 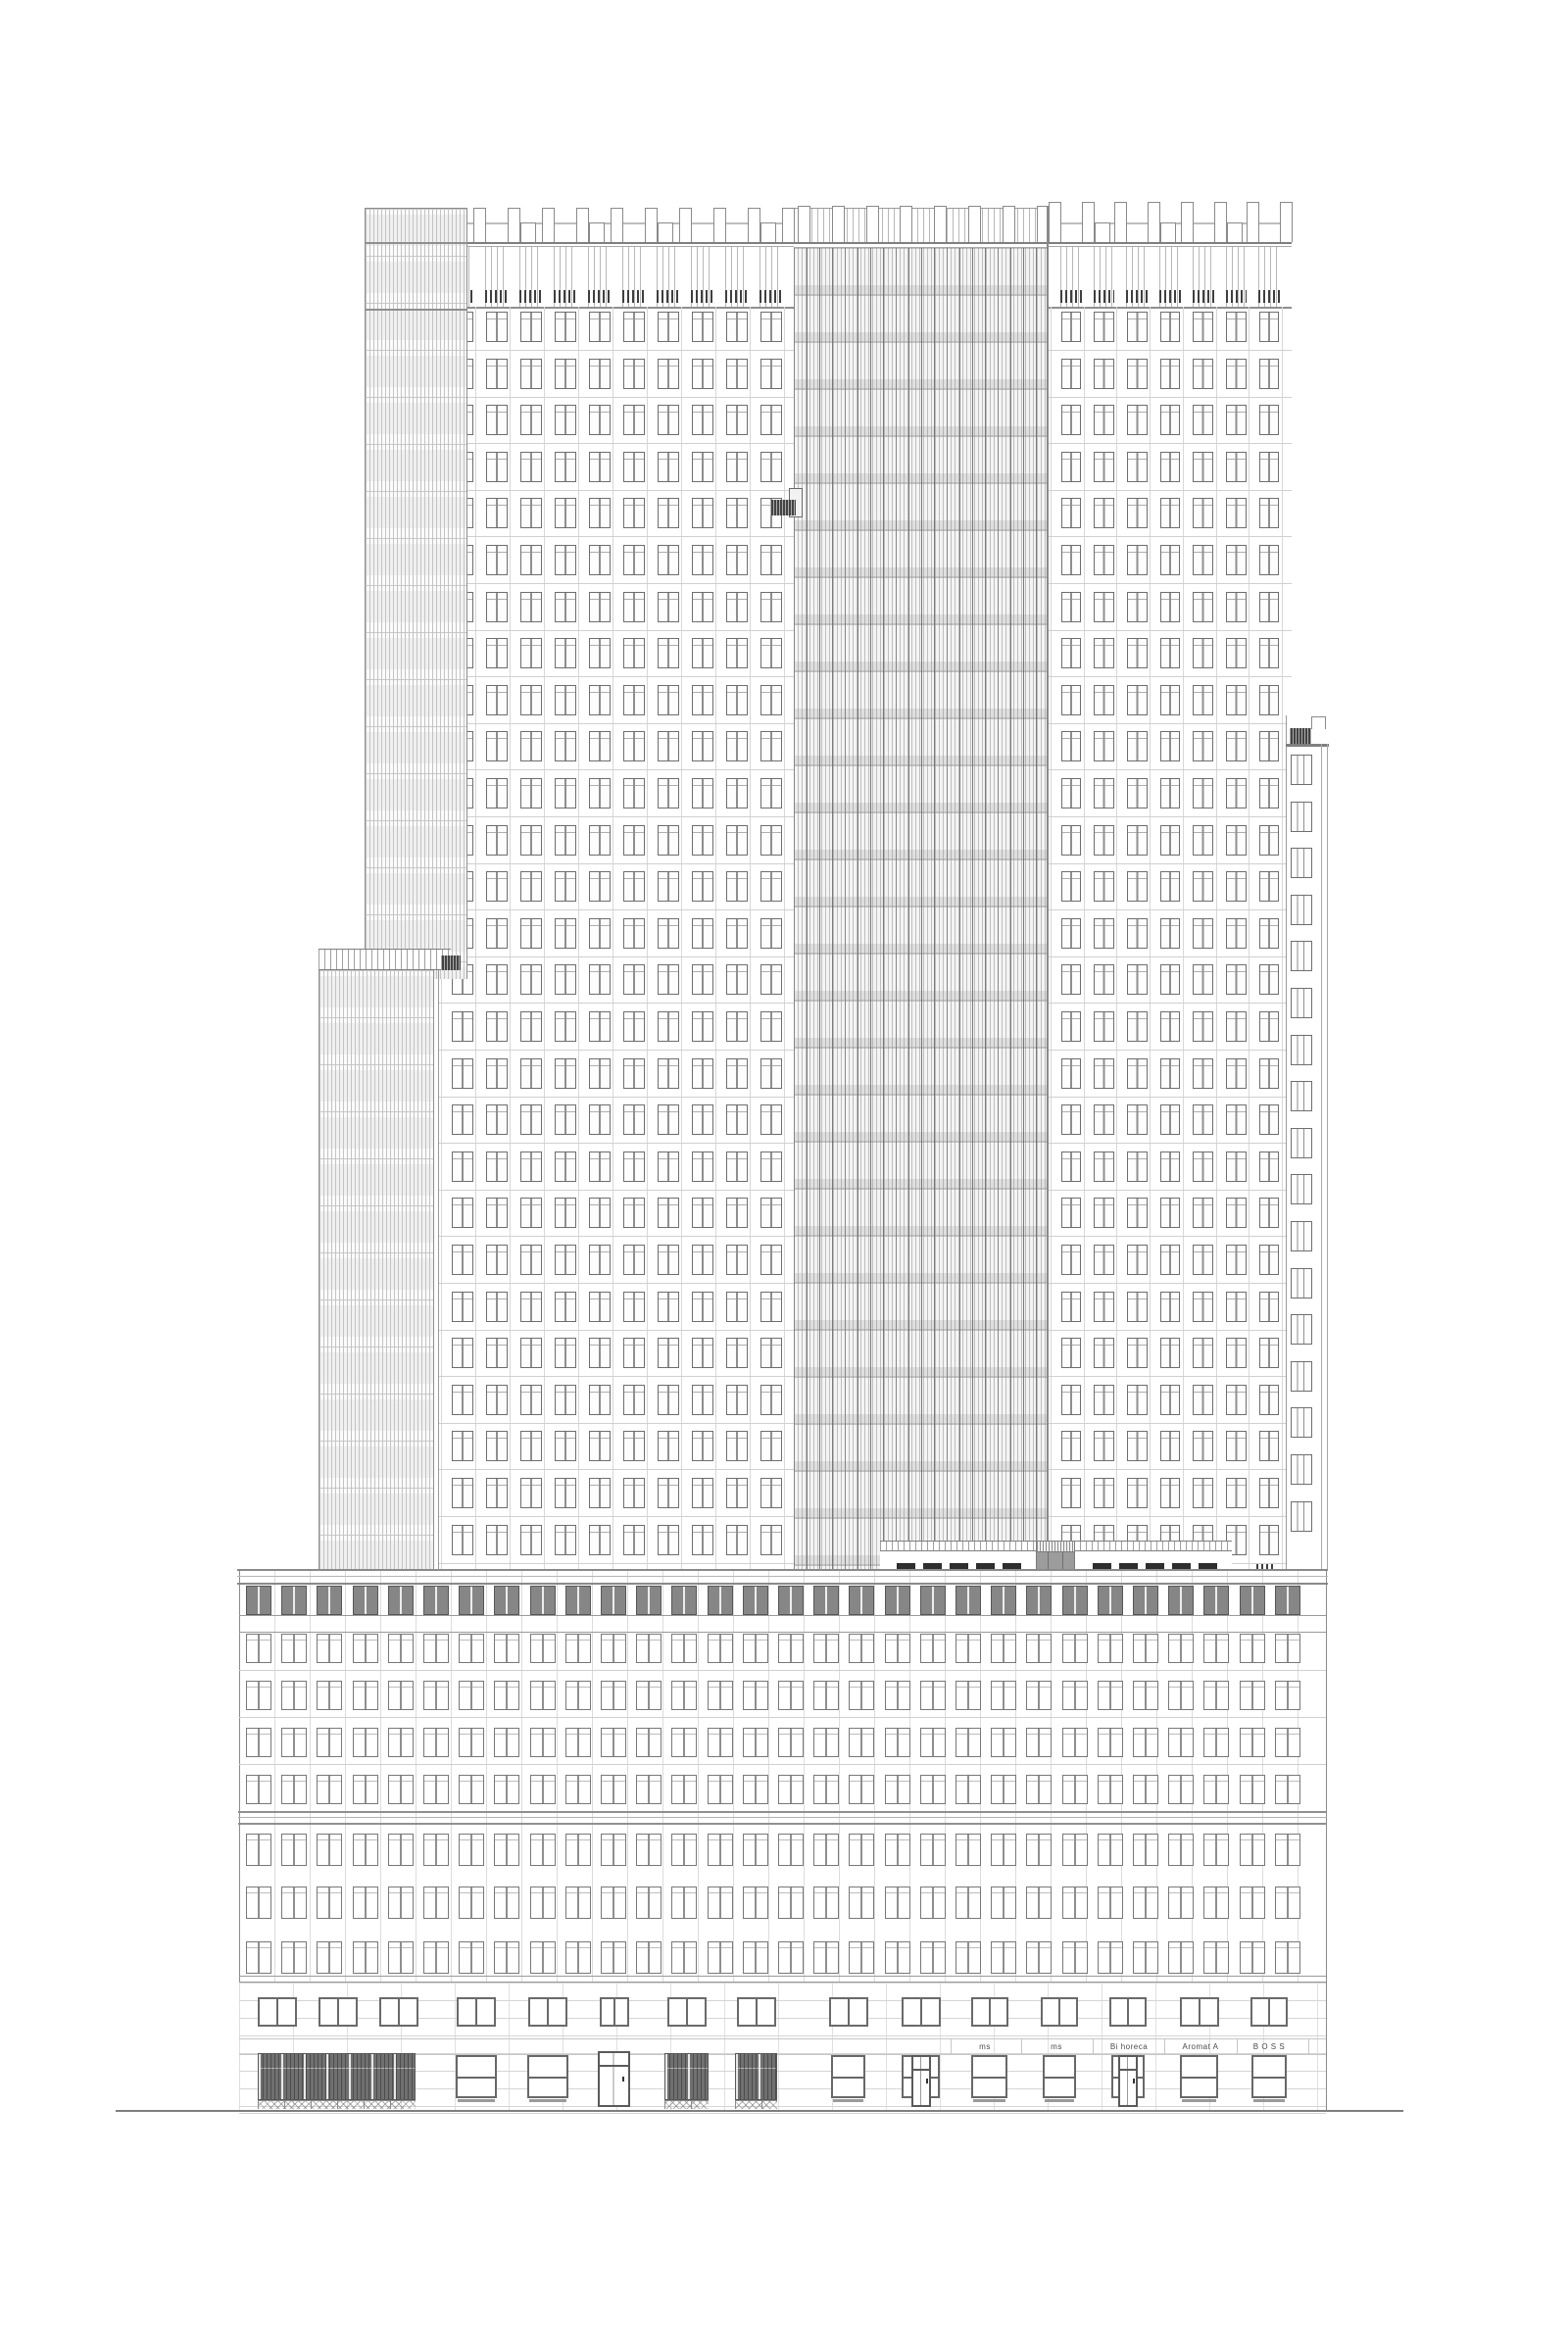 I want to click on podium-cornice, so click(x=782, y=1570).